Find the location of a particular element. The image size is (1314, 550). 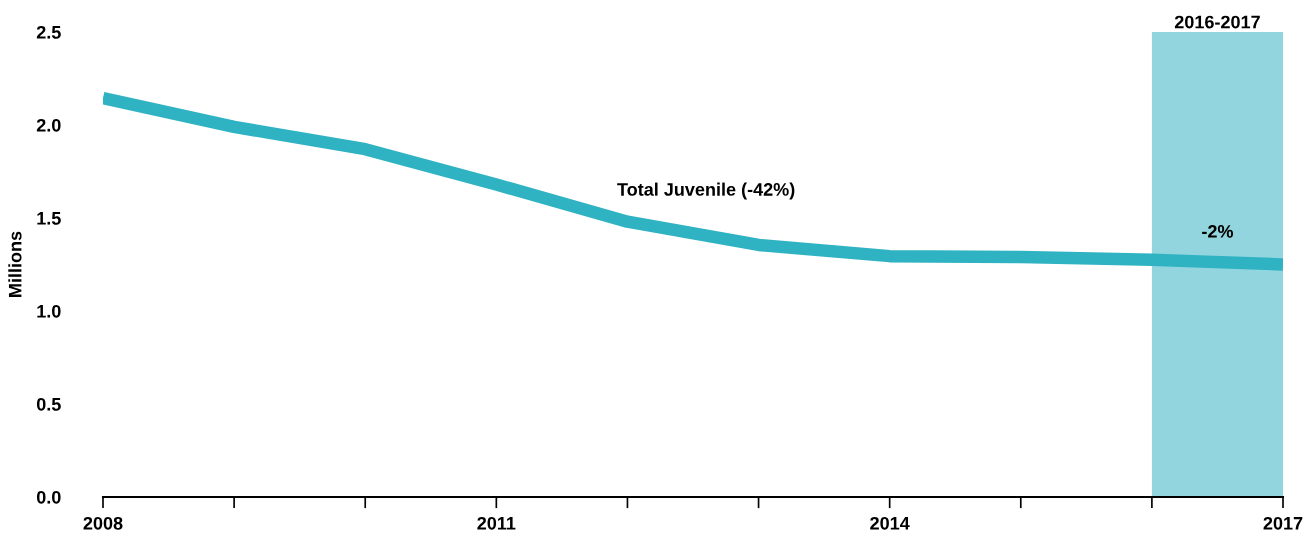

y-tick-label: 0.0 is located at coordinates (48, 497).